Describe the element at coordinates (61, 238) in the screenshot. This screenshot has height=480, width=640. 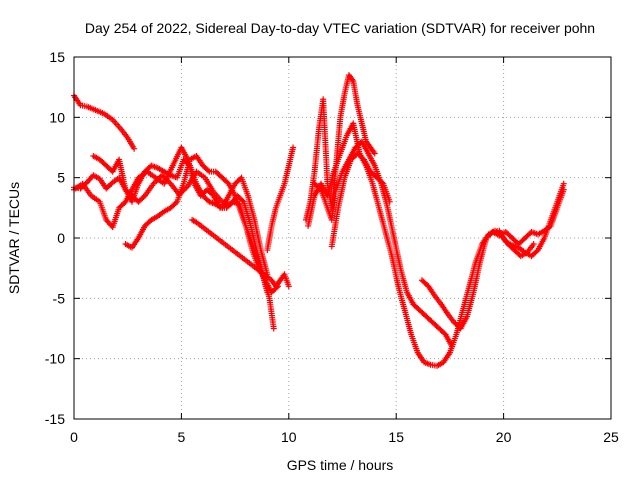
I see `y-tick-label: 0` at that location.